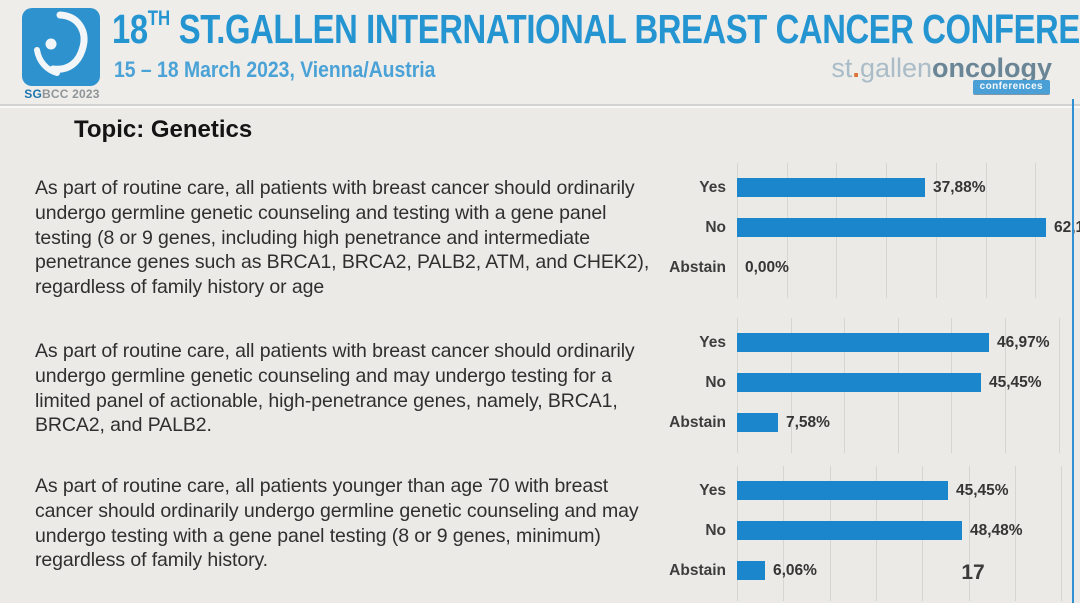  Describe the element at coordinates (163, 129) in the screenshot. I see `topic-title: Topic: Genetics` at that location.